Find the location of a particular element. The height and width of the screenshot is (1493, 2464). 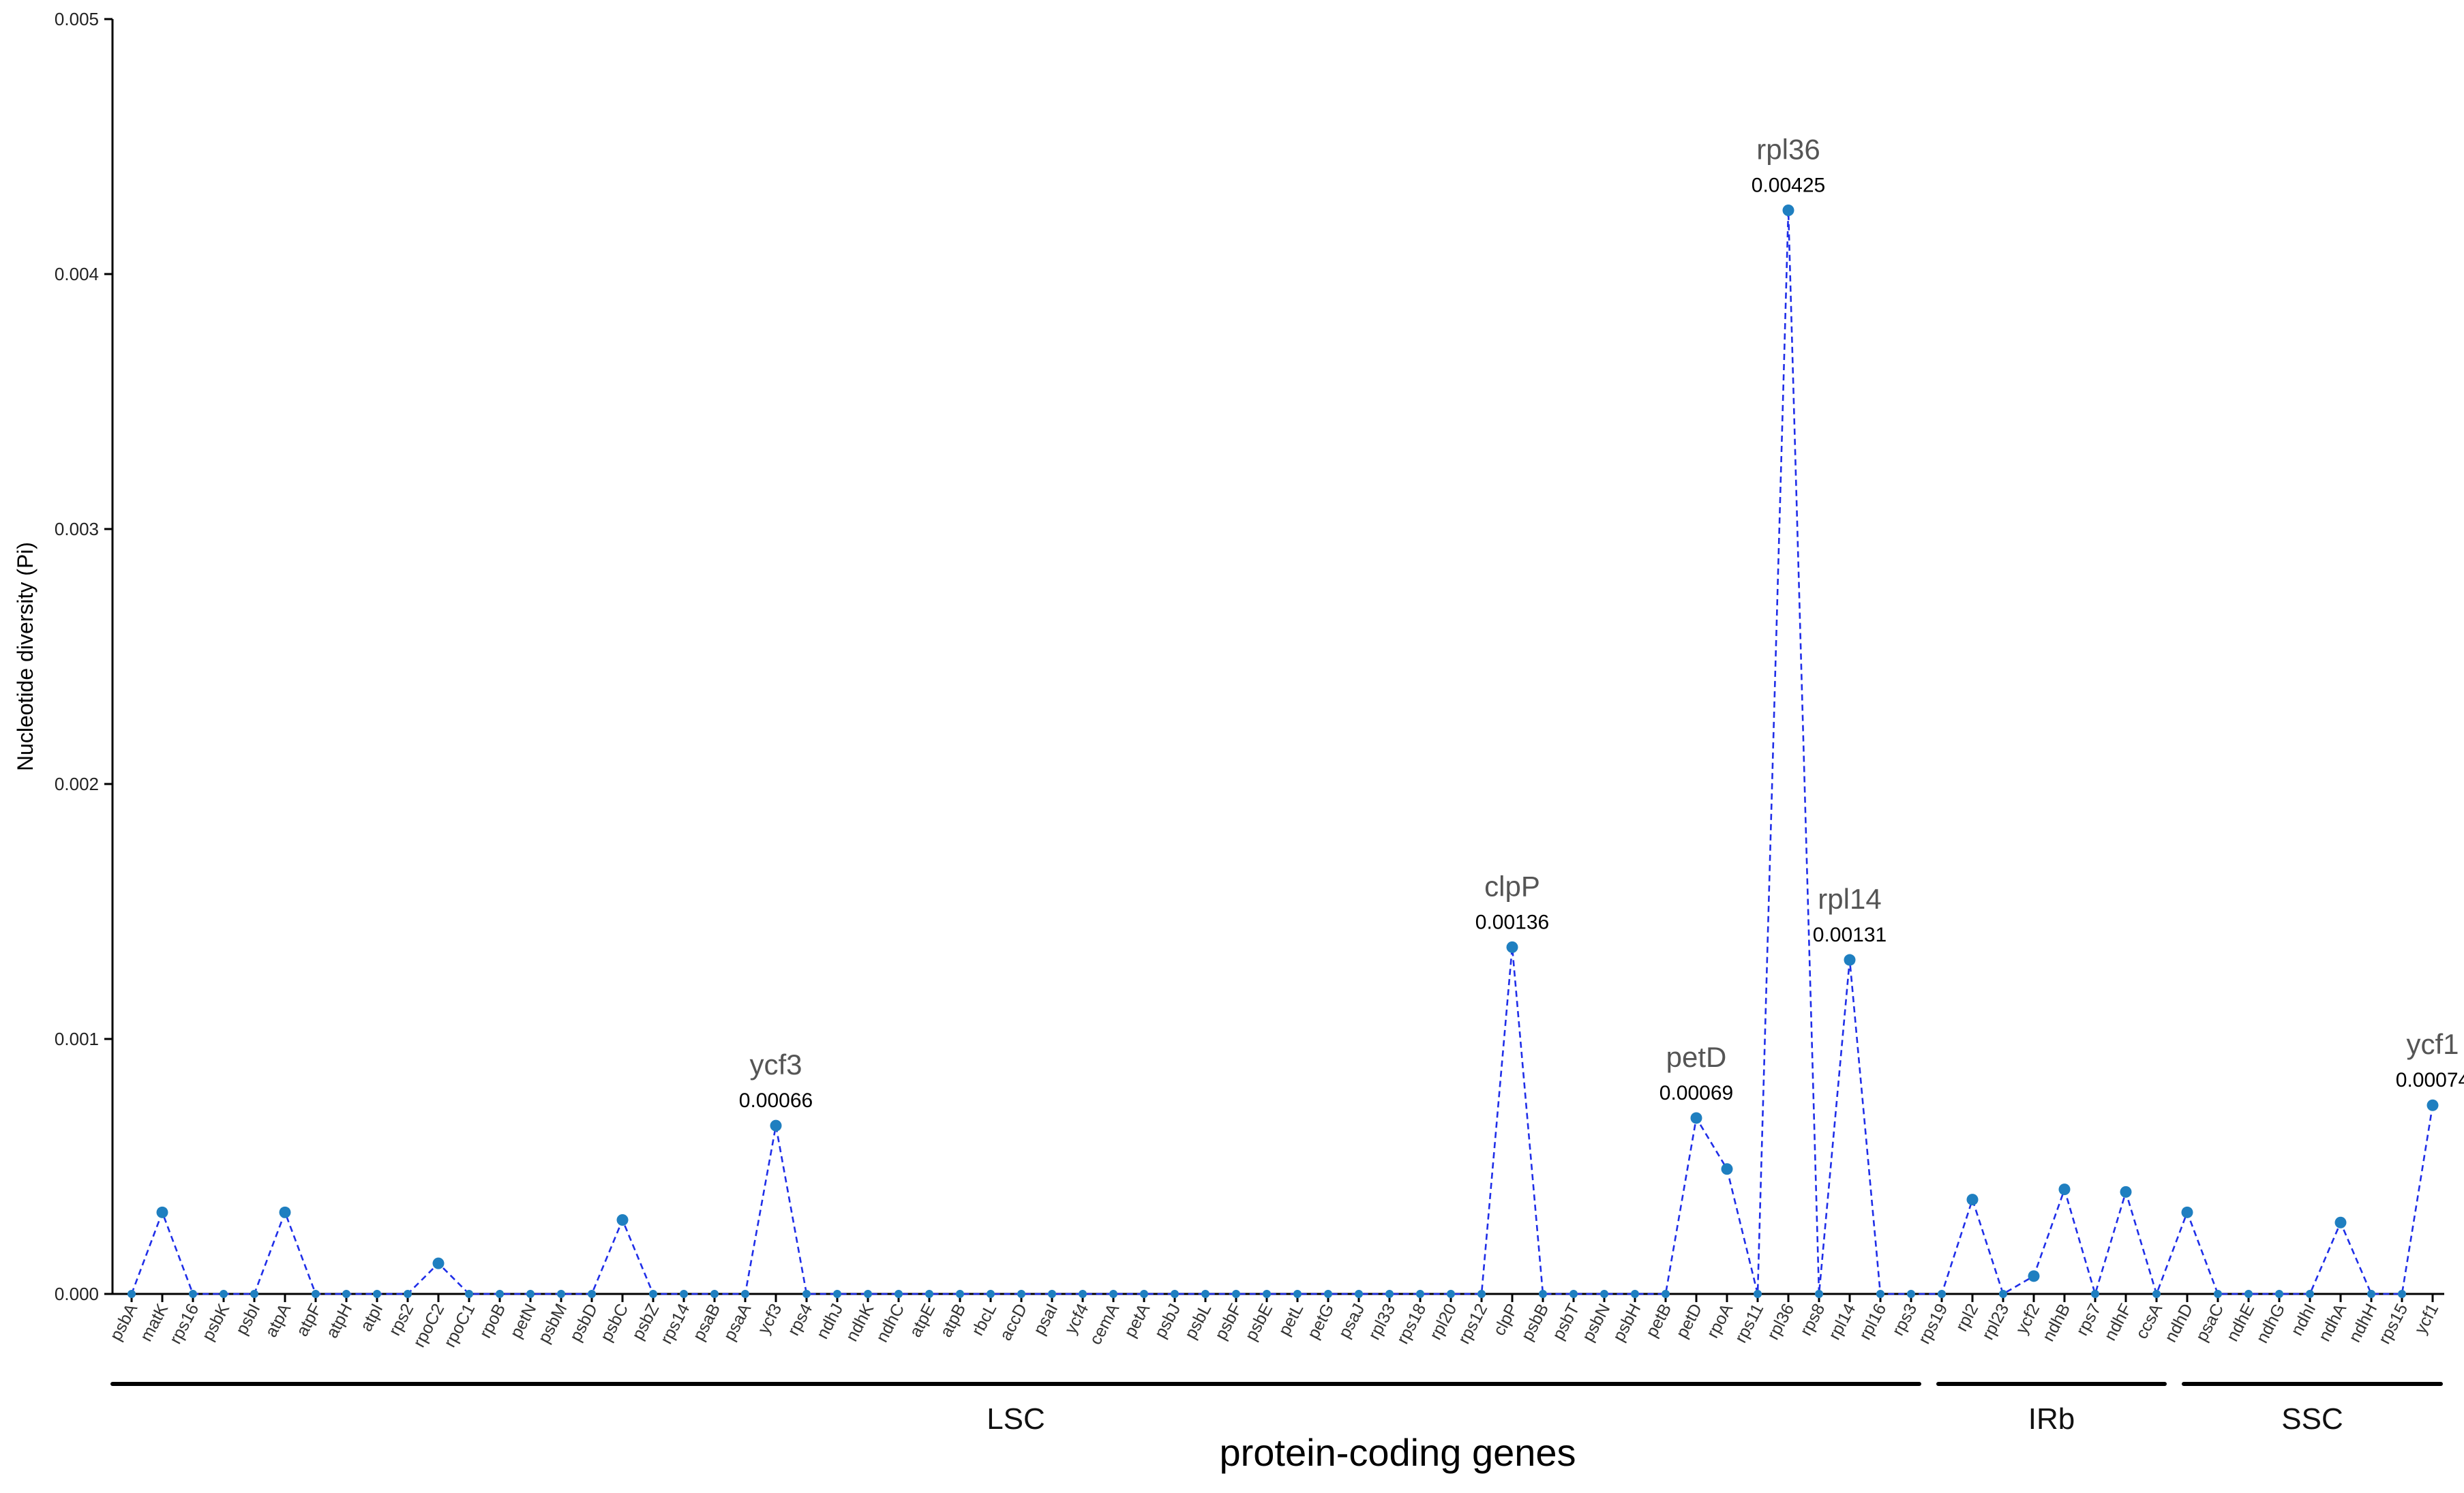

annotation-value-rpl36: 0.00425 is located at coordinates (1788, 186).